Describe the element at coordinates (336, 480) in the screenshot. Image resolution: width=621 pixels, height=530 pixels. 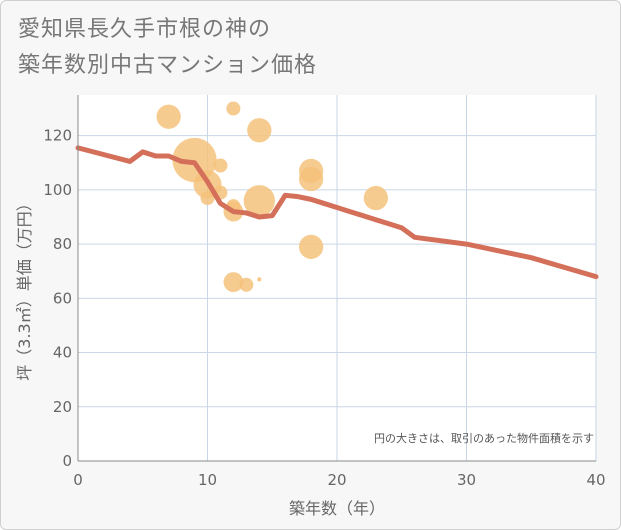
I see `x-tick-label: 20` at that location.